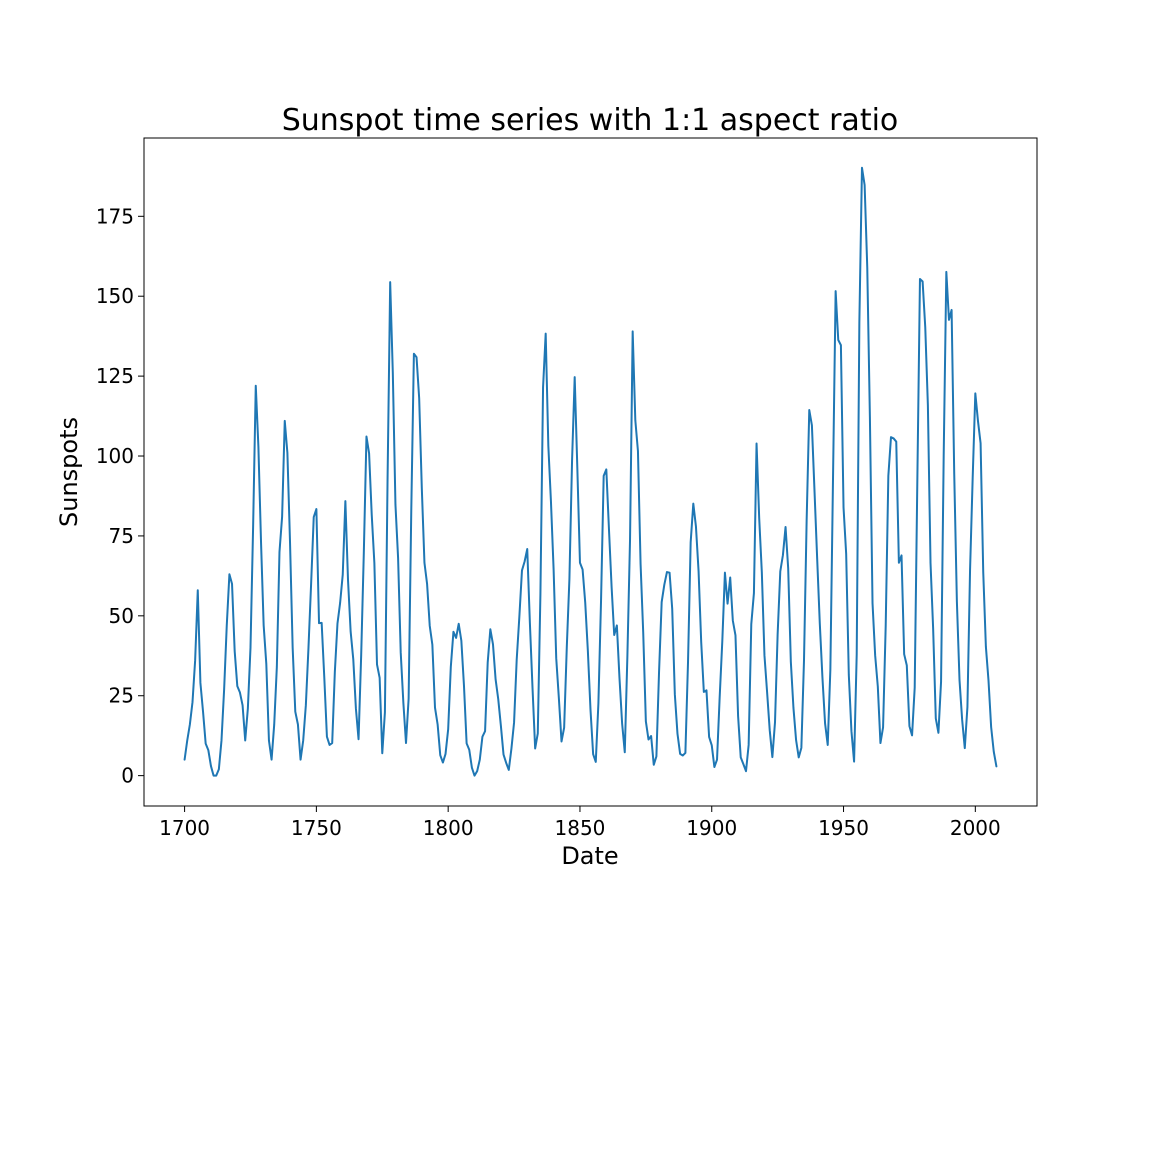  Describe the element at coordinates (121, 616) in the screenshot. I see `y-tick-label: 50` at that location.